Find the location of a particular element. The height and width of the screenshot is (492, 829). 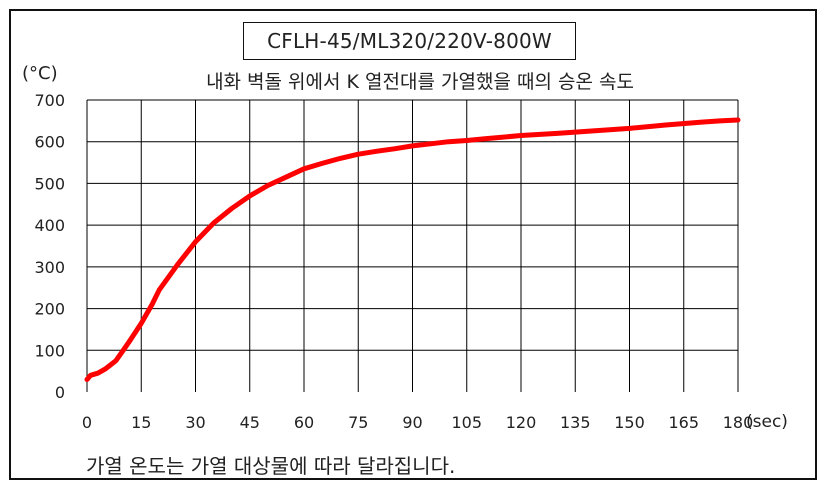

y-tick-label: 500 is located at coordinates (49, 183).